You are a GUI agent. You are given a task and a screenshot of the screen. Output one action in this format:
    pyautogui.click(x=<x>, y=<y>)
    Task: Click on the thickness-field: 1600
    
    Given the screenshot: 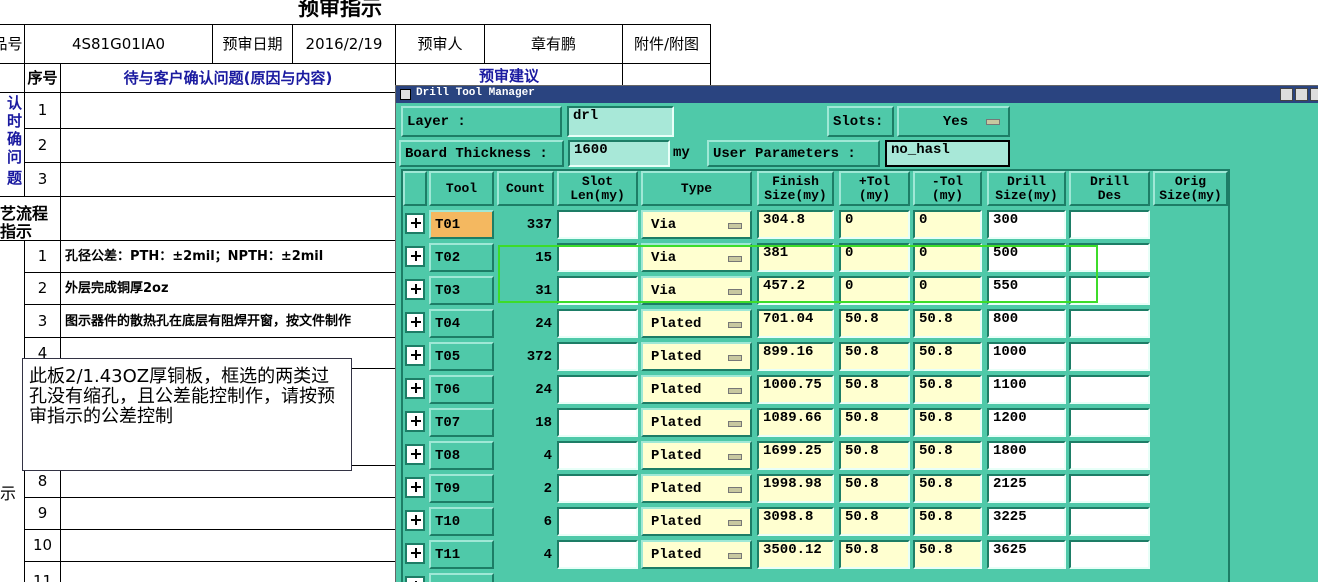 What is the action you would take?
    pyautogui.click(x=619, y=153)
    